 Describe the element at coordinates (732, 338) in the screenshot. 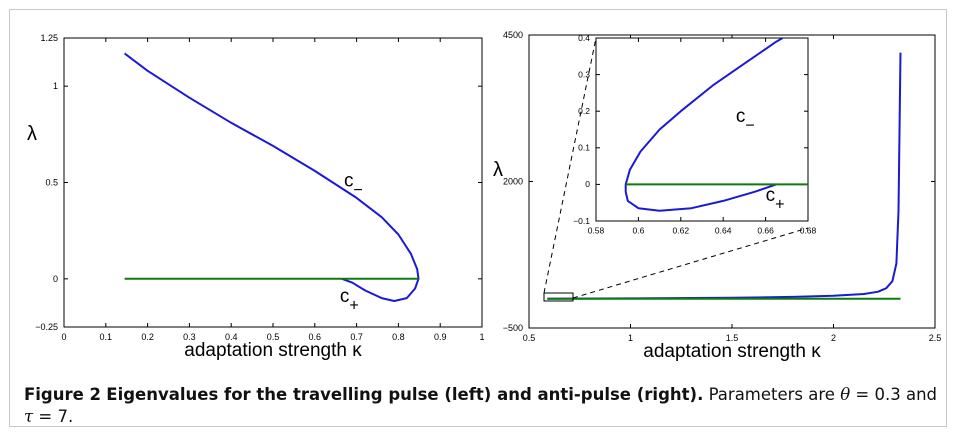

I see `right-x-tick-label: 1.5` at that location.